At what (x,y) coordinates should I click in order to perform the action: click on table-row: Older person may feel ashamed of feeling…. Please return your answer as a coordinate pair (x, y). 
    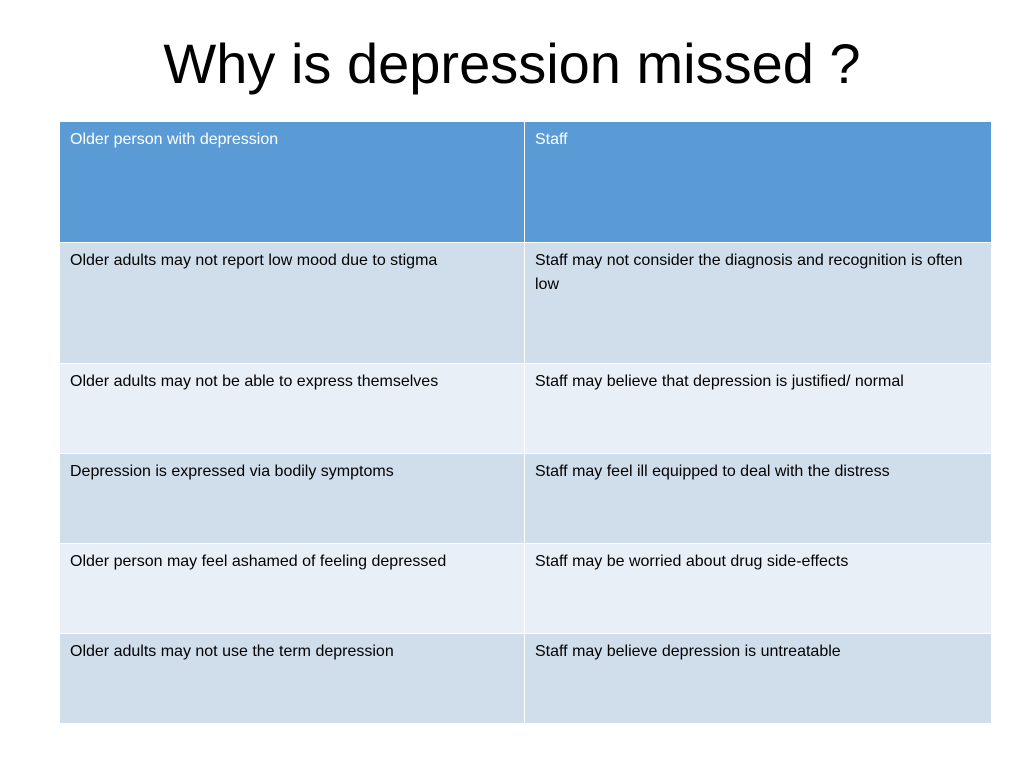
    Looking at the image, I should click on (525, 588).